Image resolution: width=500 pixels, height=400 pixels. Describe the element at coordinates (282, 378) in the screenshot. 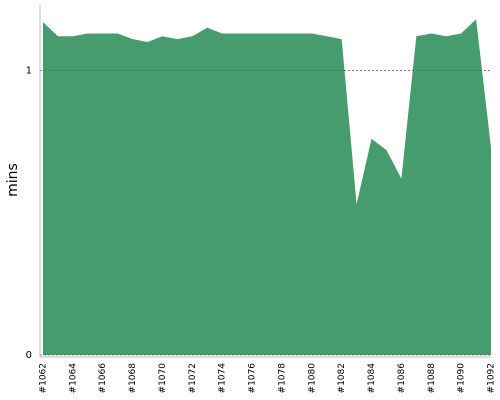

I see `x-tick-label: #1078` at that location.